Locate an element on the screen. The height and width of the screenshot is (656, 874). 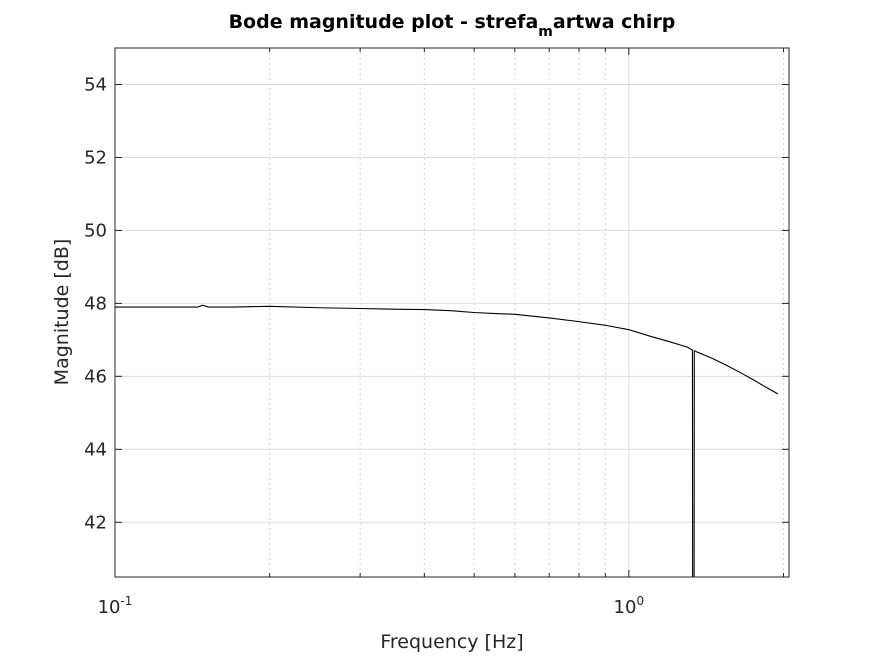
y-tick-label: 48 is located at coordinates (95, 303).